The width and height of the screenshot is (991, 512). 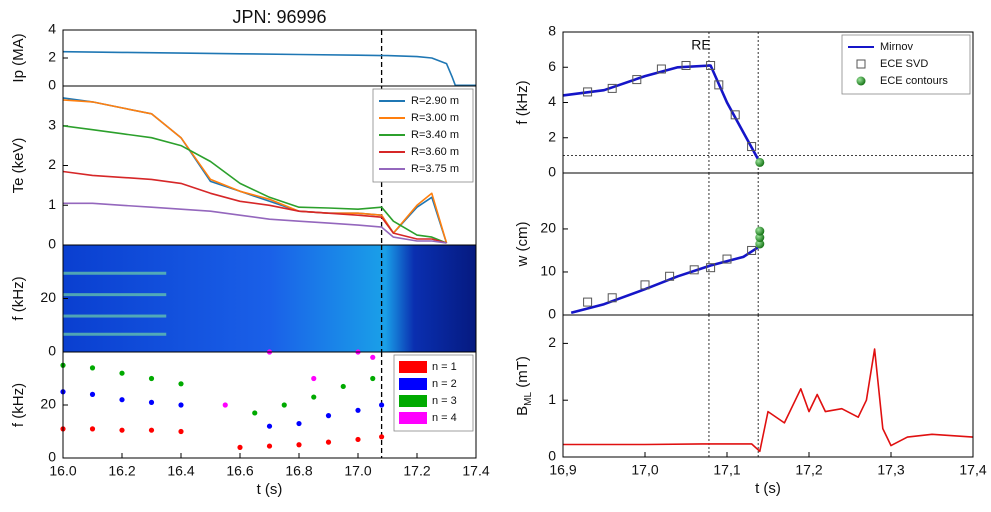 What do you see at coordinates (52, 124) in the screenshot?
I see `y-tick-label: 3` at bounding box center [52, 124].